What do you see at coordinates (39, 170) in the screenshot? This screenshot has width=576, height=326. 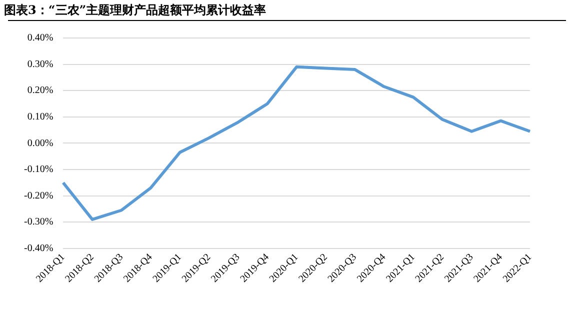 I see `y-tick-label: -0.10%` at bounding box center [39, 170].